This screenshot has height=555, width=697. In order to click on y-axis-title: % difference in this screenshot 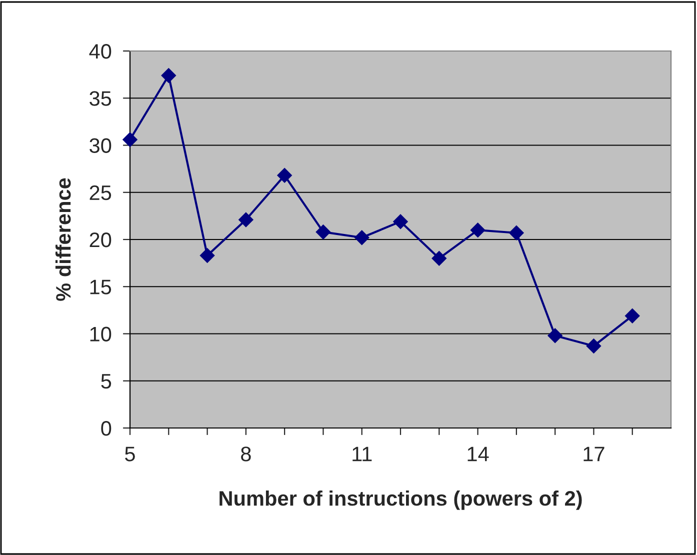, I will do `click(63, 239)`.